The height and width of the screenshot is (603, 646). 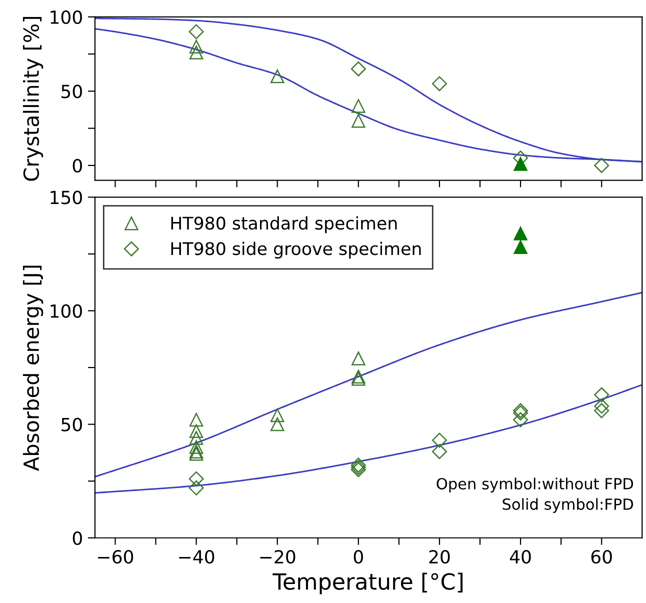 What do you see at coordinates (33, 368) in the screenshot?
I see `y-axis-title: Absorbed energy [J]` at bounding box center [33, 368].